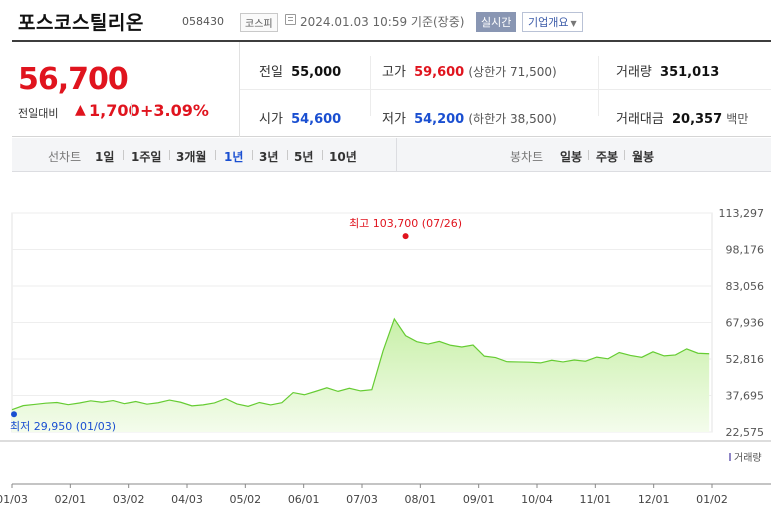 The image size is (771, 522). Describe the element at coordinates (571, 157) in the screenshot. I see `candle-daily: 일봉` at that location.